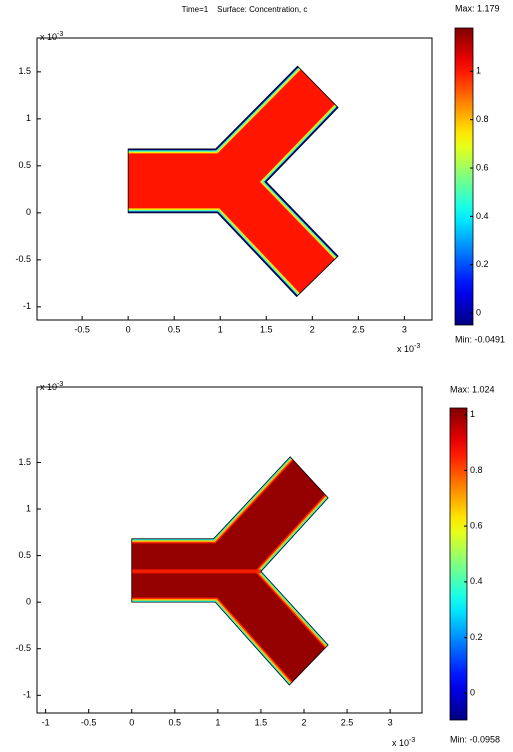  What do you see at coordinates (472, 389) in the screenshot?
I see `colorbar-max-label: Max: 1.024` at bounding box center [472, 389].